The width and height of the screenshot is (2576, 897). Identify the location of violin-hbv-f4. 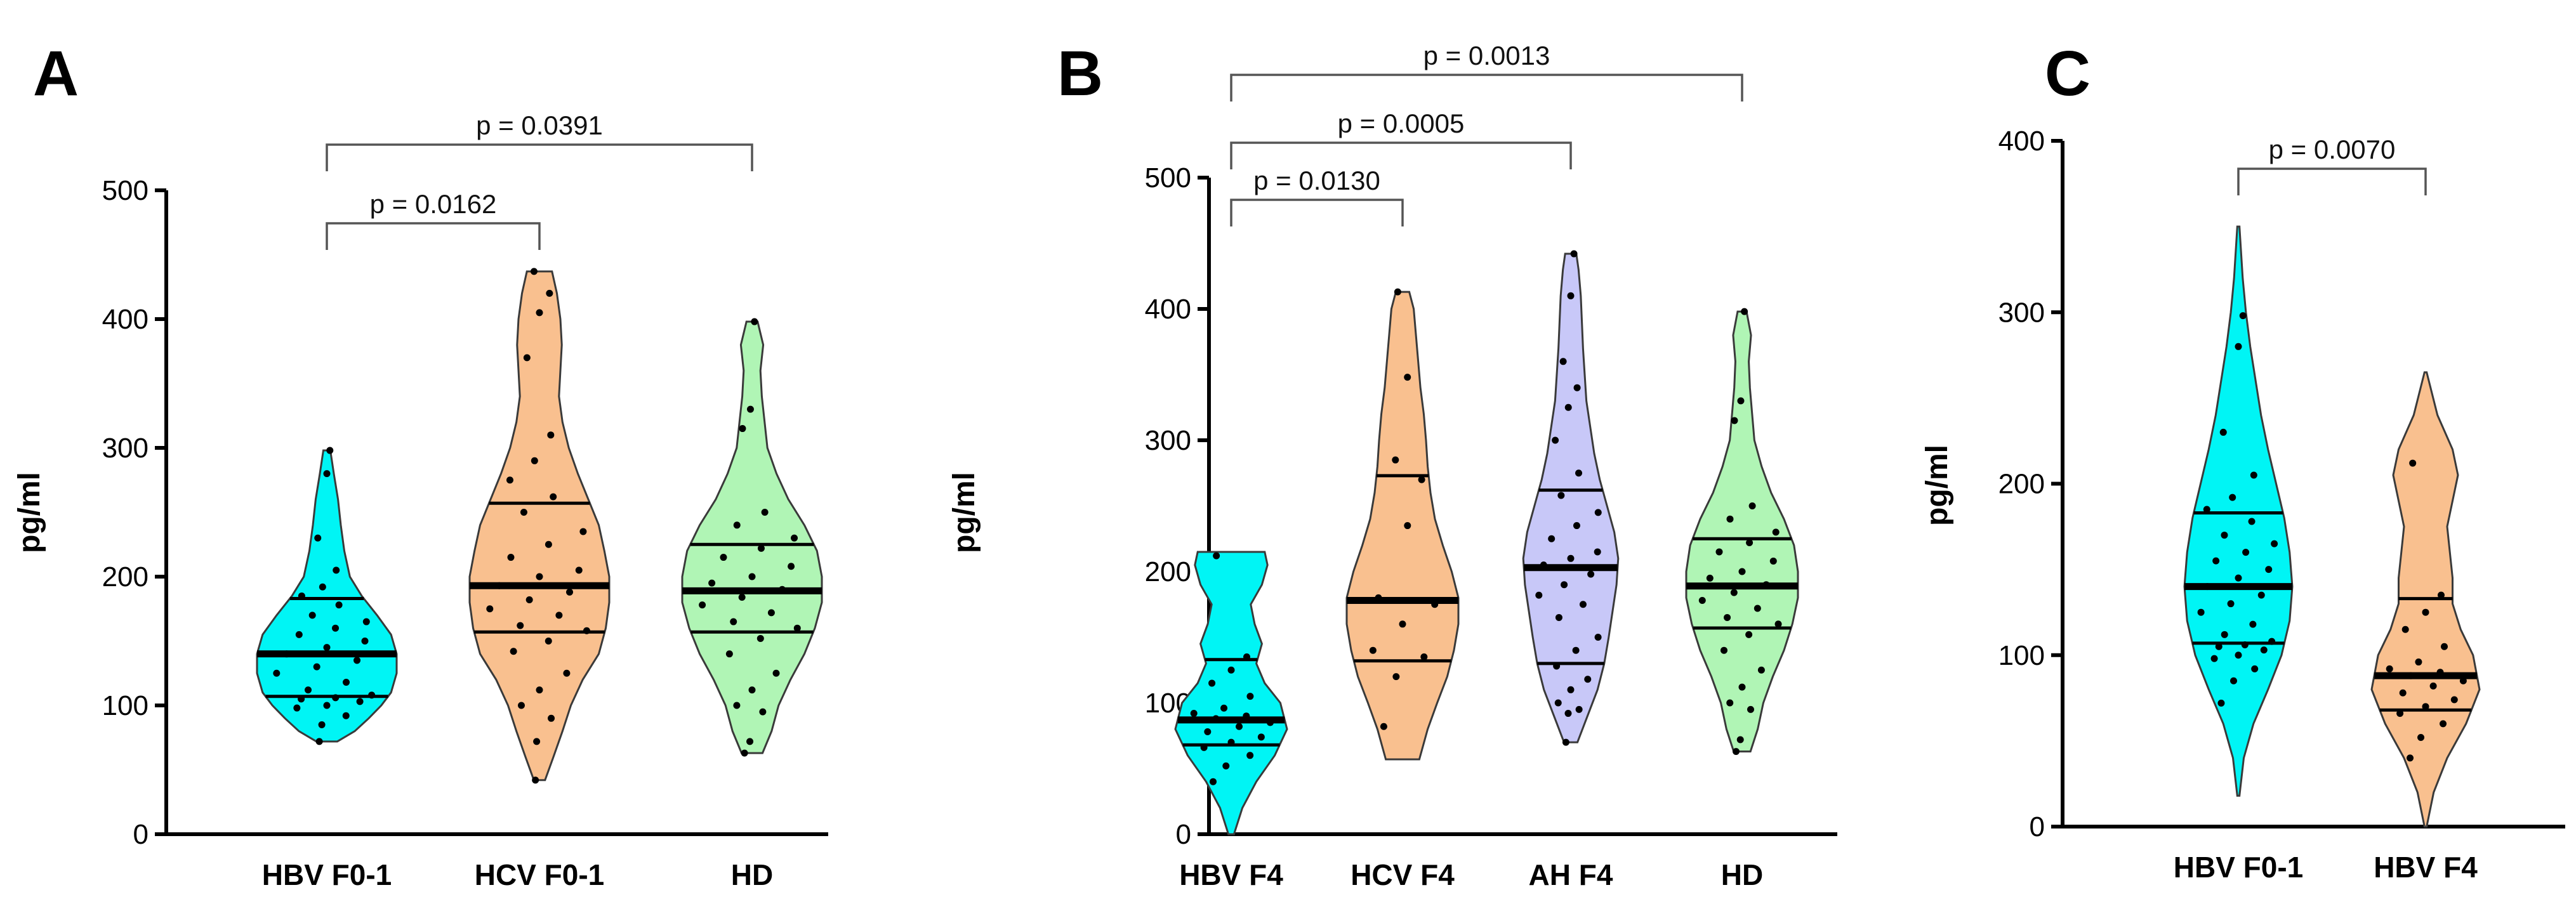
(1231, 693).